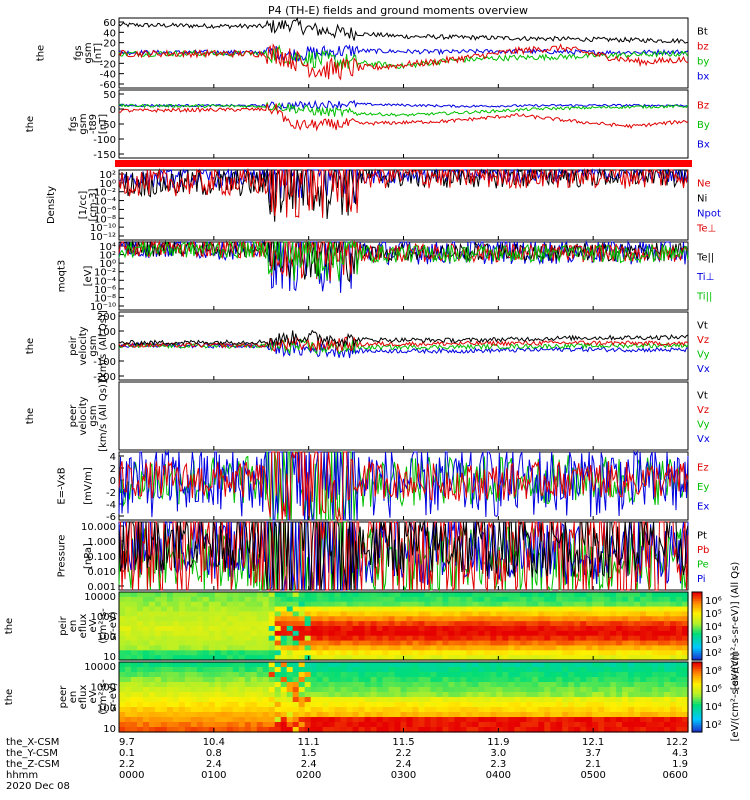 The height and width of the screenshot is (800, 750). Describe the element at coordinates (353, 697) in the screenshot. I see `panel-peer-eflux: the peerenefluxeV(cm²-s-sr-eV)` at that location.